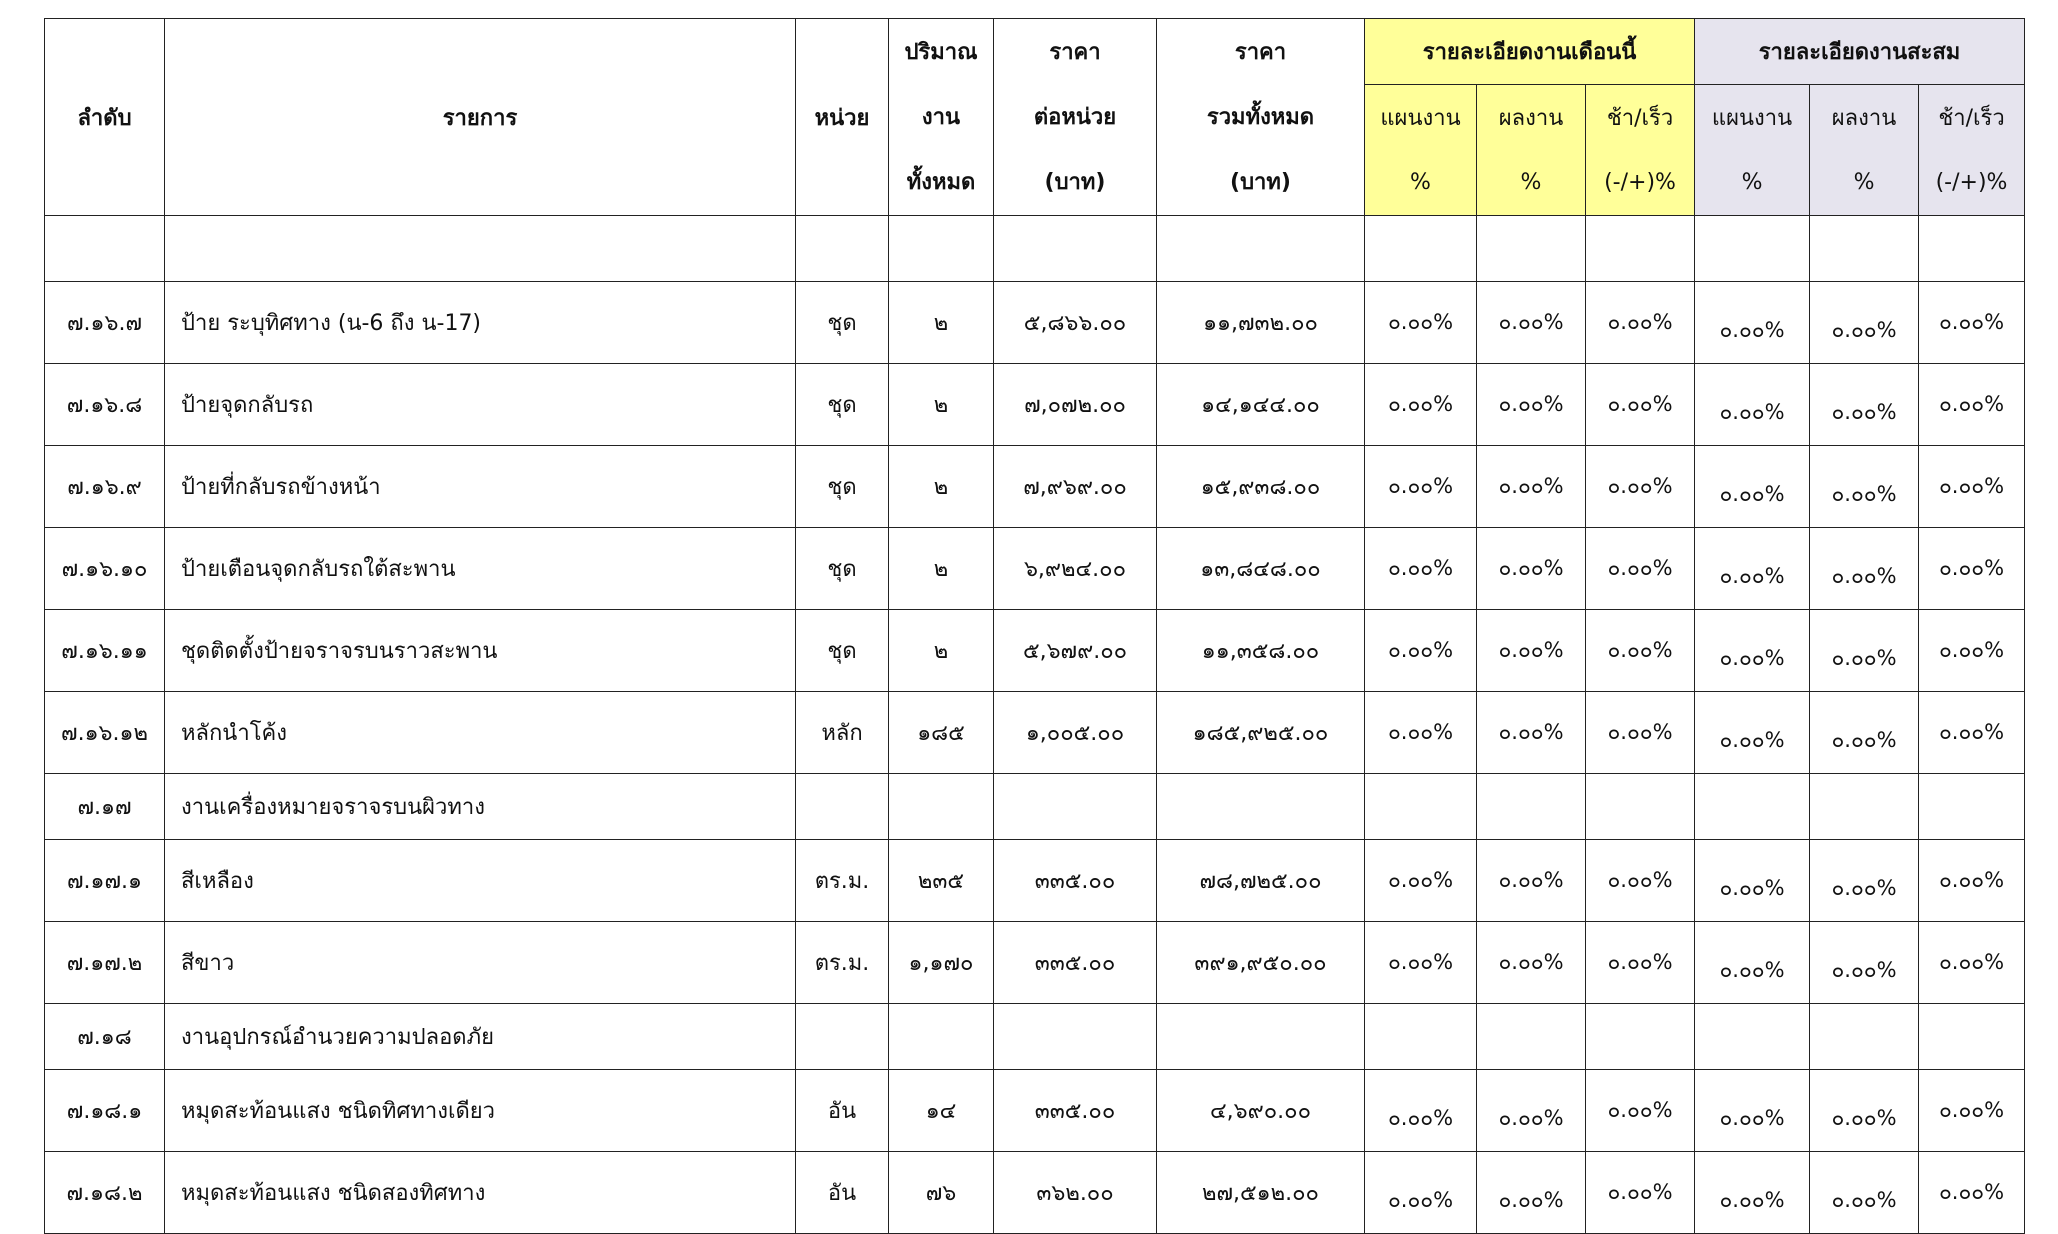 This screenshot has width=2058, height=1234. I want to click on cell-unit-price, so click(1075, 1036).